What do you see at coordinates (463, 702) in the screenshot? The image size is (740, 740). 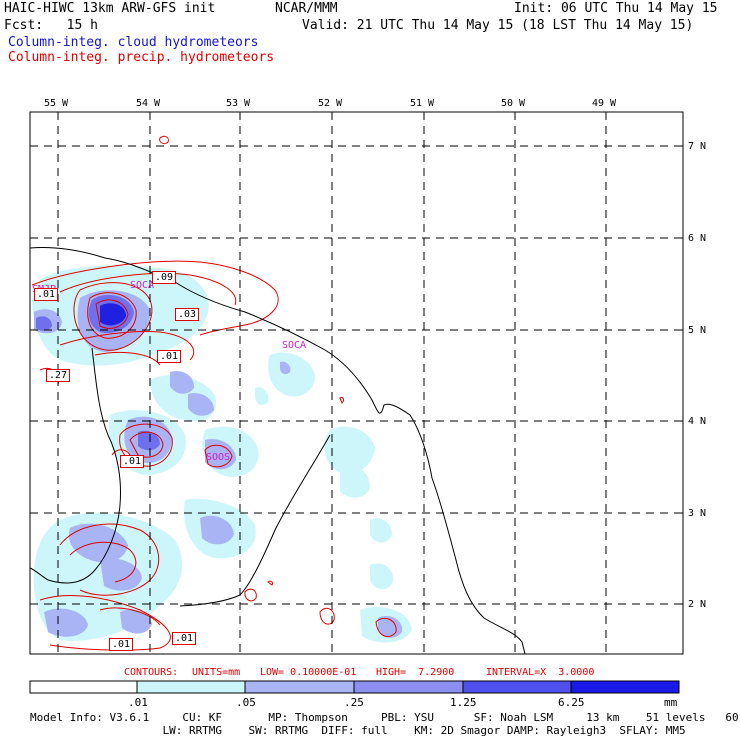 I see `colorbar-tick: 1.25` at bounding box center [463, 702].